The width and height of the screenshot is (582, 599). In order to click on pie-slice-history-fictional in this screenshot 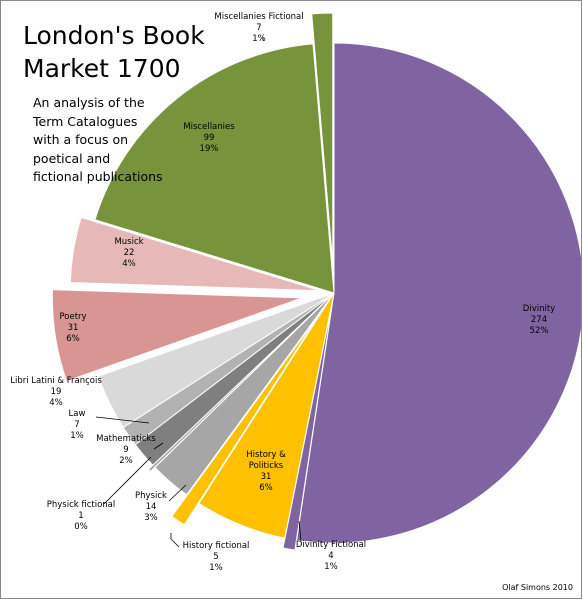, I will do `click(245, 420)`.